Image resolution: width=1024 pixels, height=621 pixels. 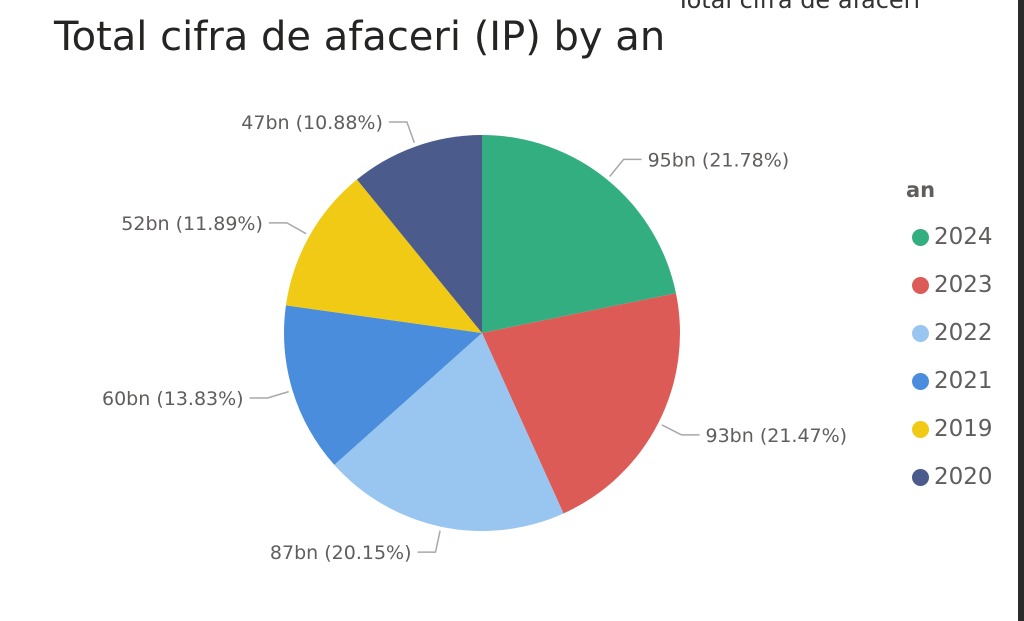 What do you see at coordinates (192, 224) in the screenshot?
I see `data-label-2019: 52bn (11.89%)` at bounding box center [192, 224].